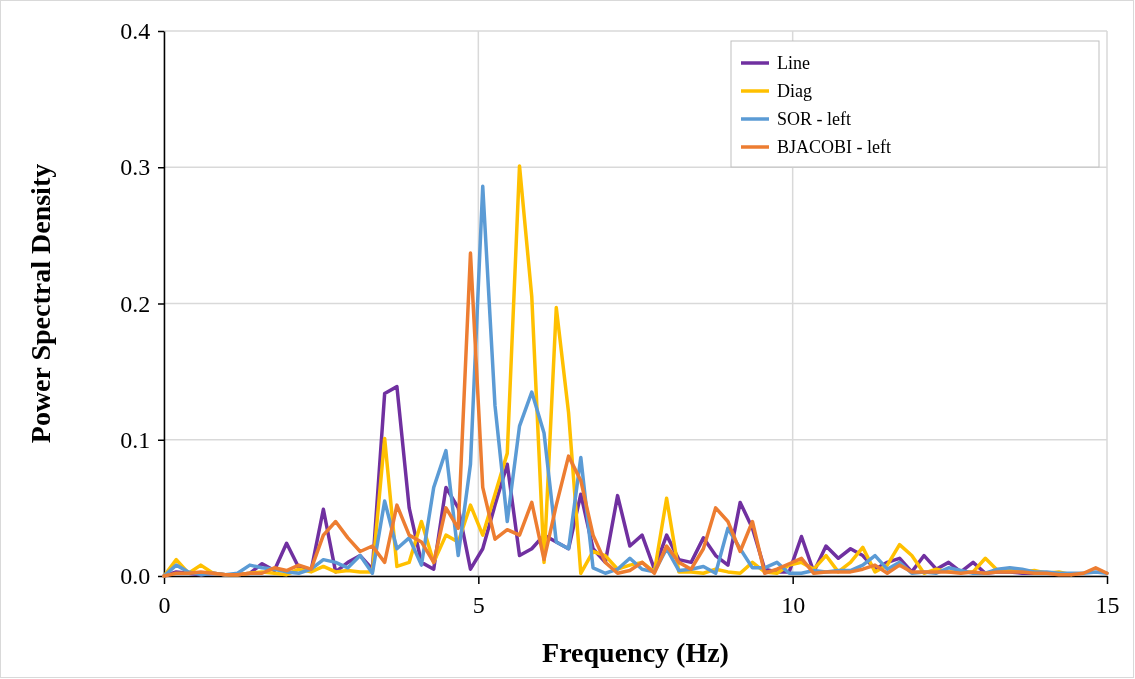 The image size is (1135, 679). What do you see at coordinates (1107, 605) in the screenshot?
I see `x-tick-label: 15` at bounding box center [1107, 605].